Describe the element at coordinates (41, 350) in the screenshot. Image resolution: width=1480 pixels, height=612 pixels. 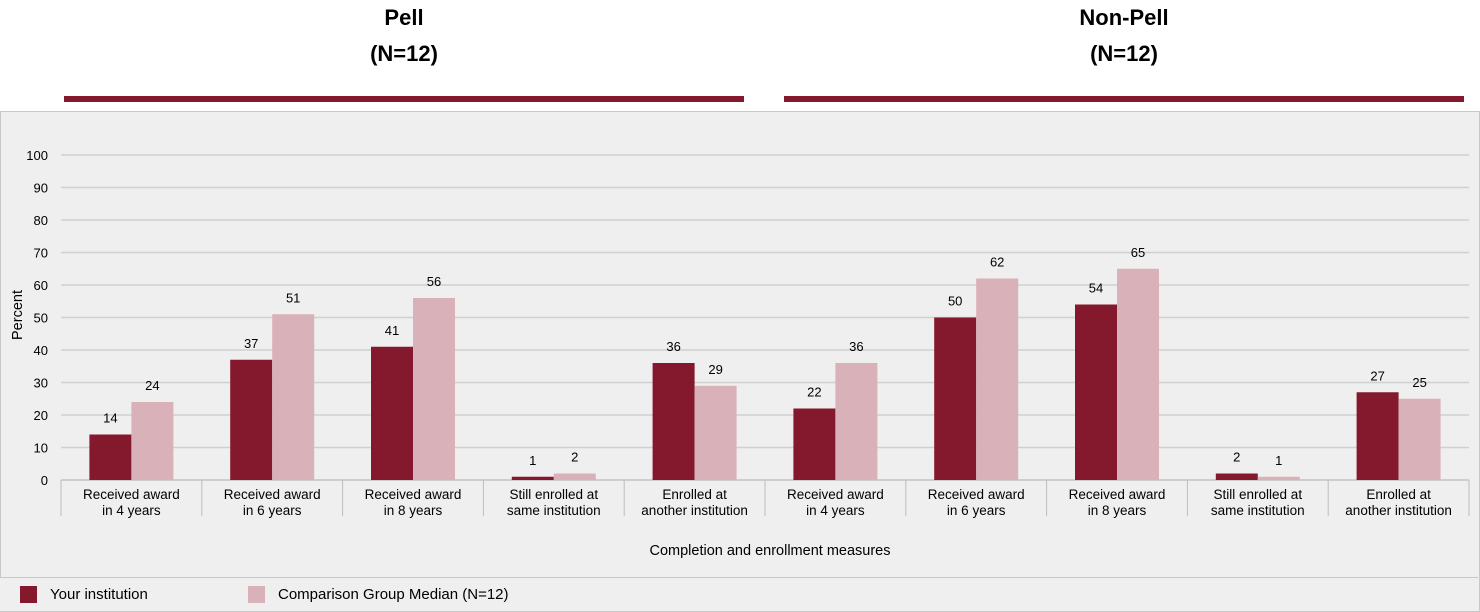
I see `y-tick-label: 40` at that location.